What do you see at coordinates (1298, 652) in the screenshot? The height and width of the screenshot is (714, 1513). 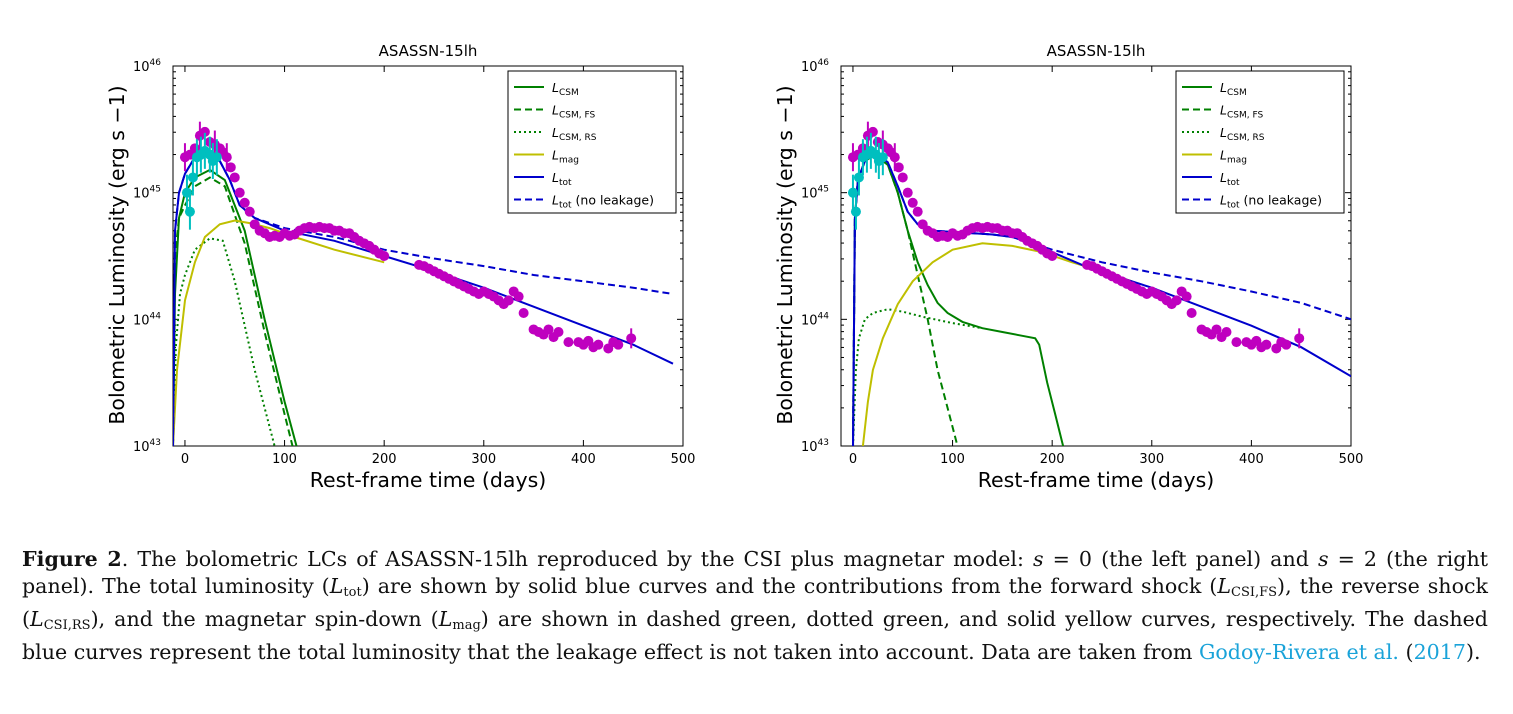 I see `citation-link: Godoy-Rivera et al.` at bounding box center [1298, 652].